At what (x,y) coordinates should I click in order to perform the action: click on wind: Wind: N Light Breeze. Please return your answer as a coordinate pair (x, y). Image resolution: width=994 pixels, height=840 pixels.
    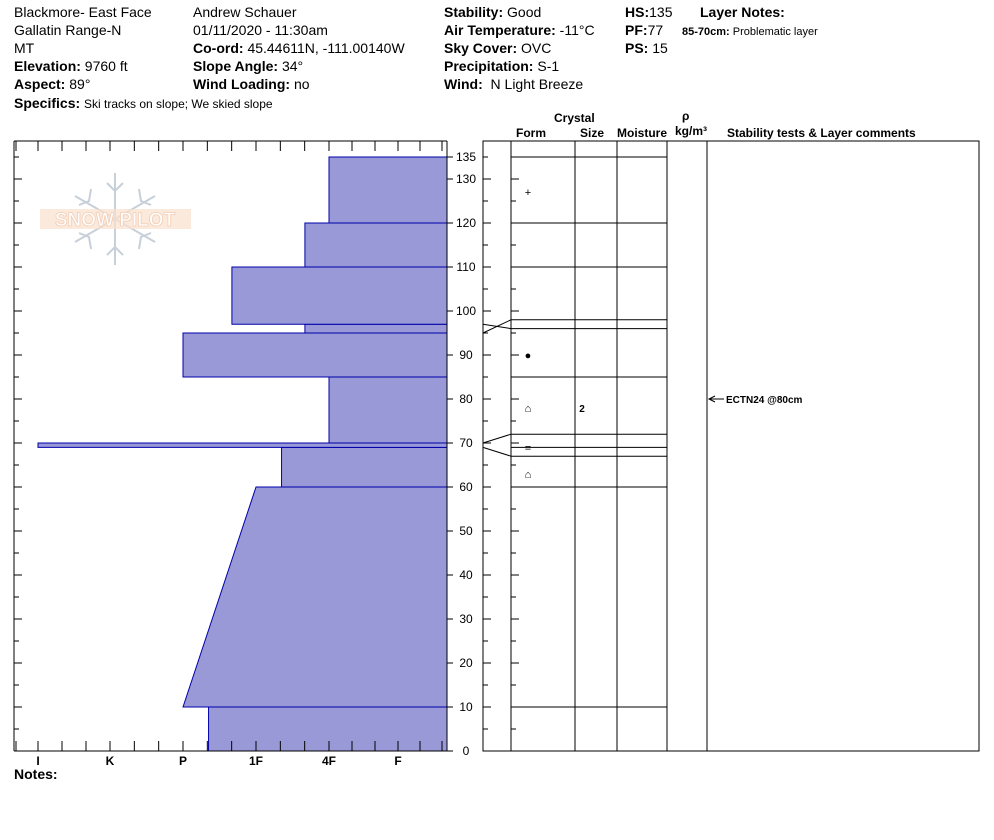
    Looking at the image, I should click on (514, 84).